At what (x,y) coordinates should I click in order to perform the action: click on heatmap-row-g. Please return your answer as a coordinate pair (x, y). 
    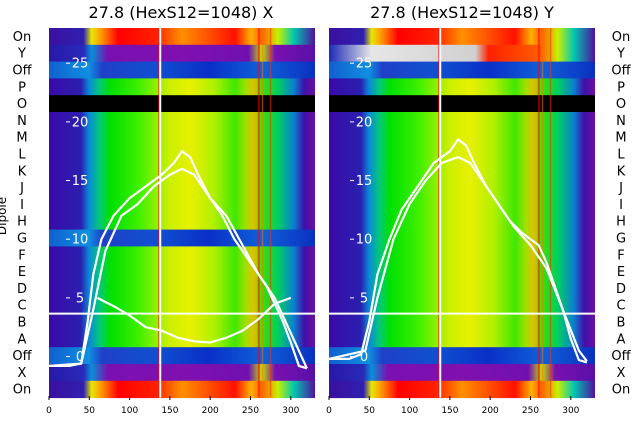
    Looking at the image, I should click on (182, 238).